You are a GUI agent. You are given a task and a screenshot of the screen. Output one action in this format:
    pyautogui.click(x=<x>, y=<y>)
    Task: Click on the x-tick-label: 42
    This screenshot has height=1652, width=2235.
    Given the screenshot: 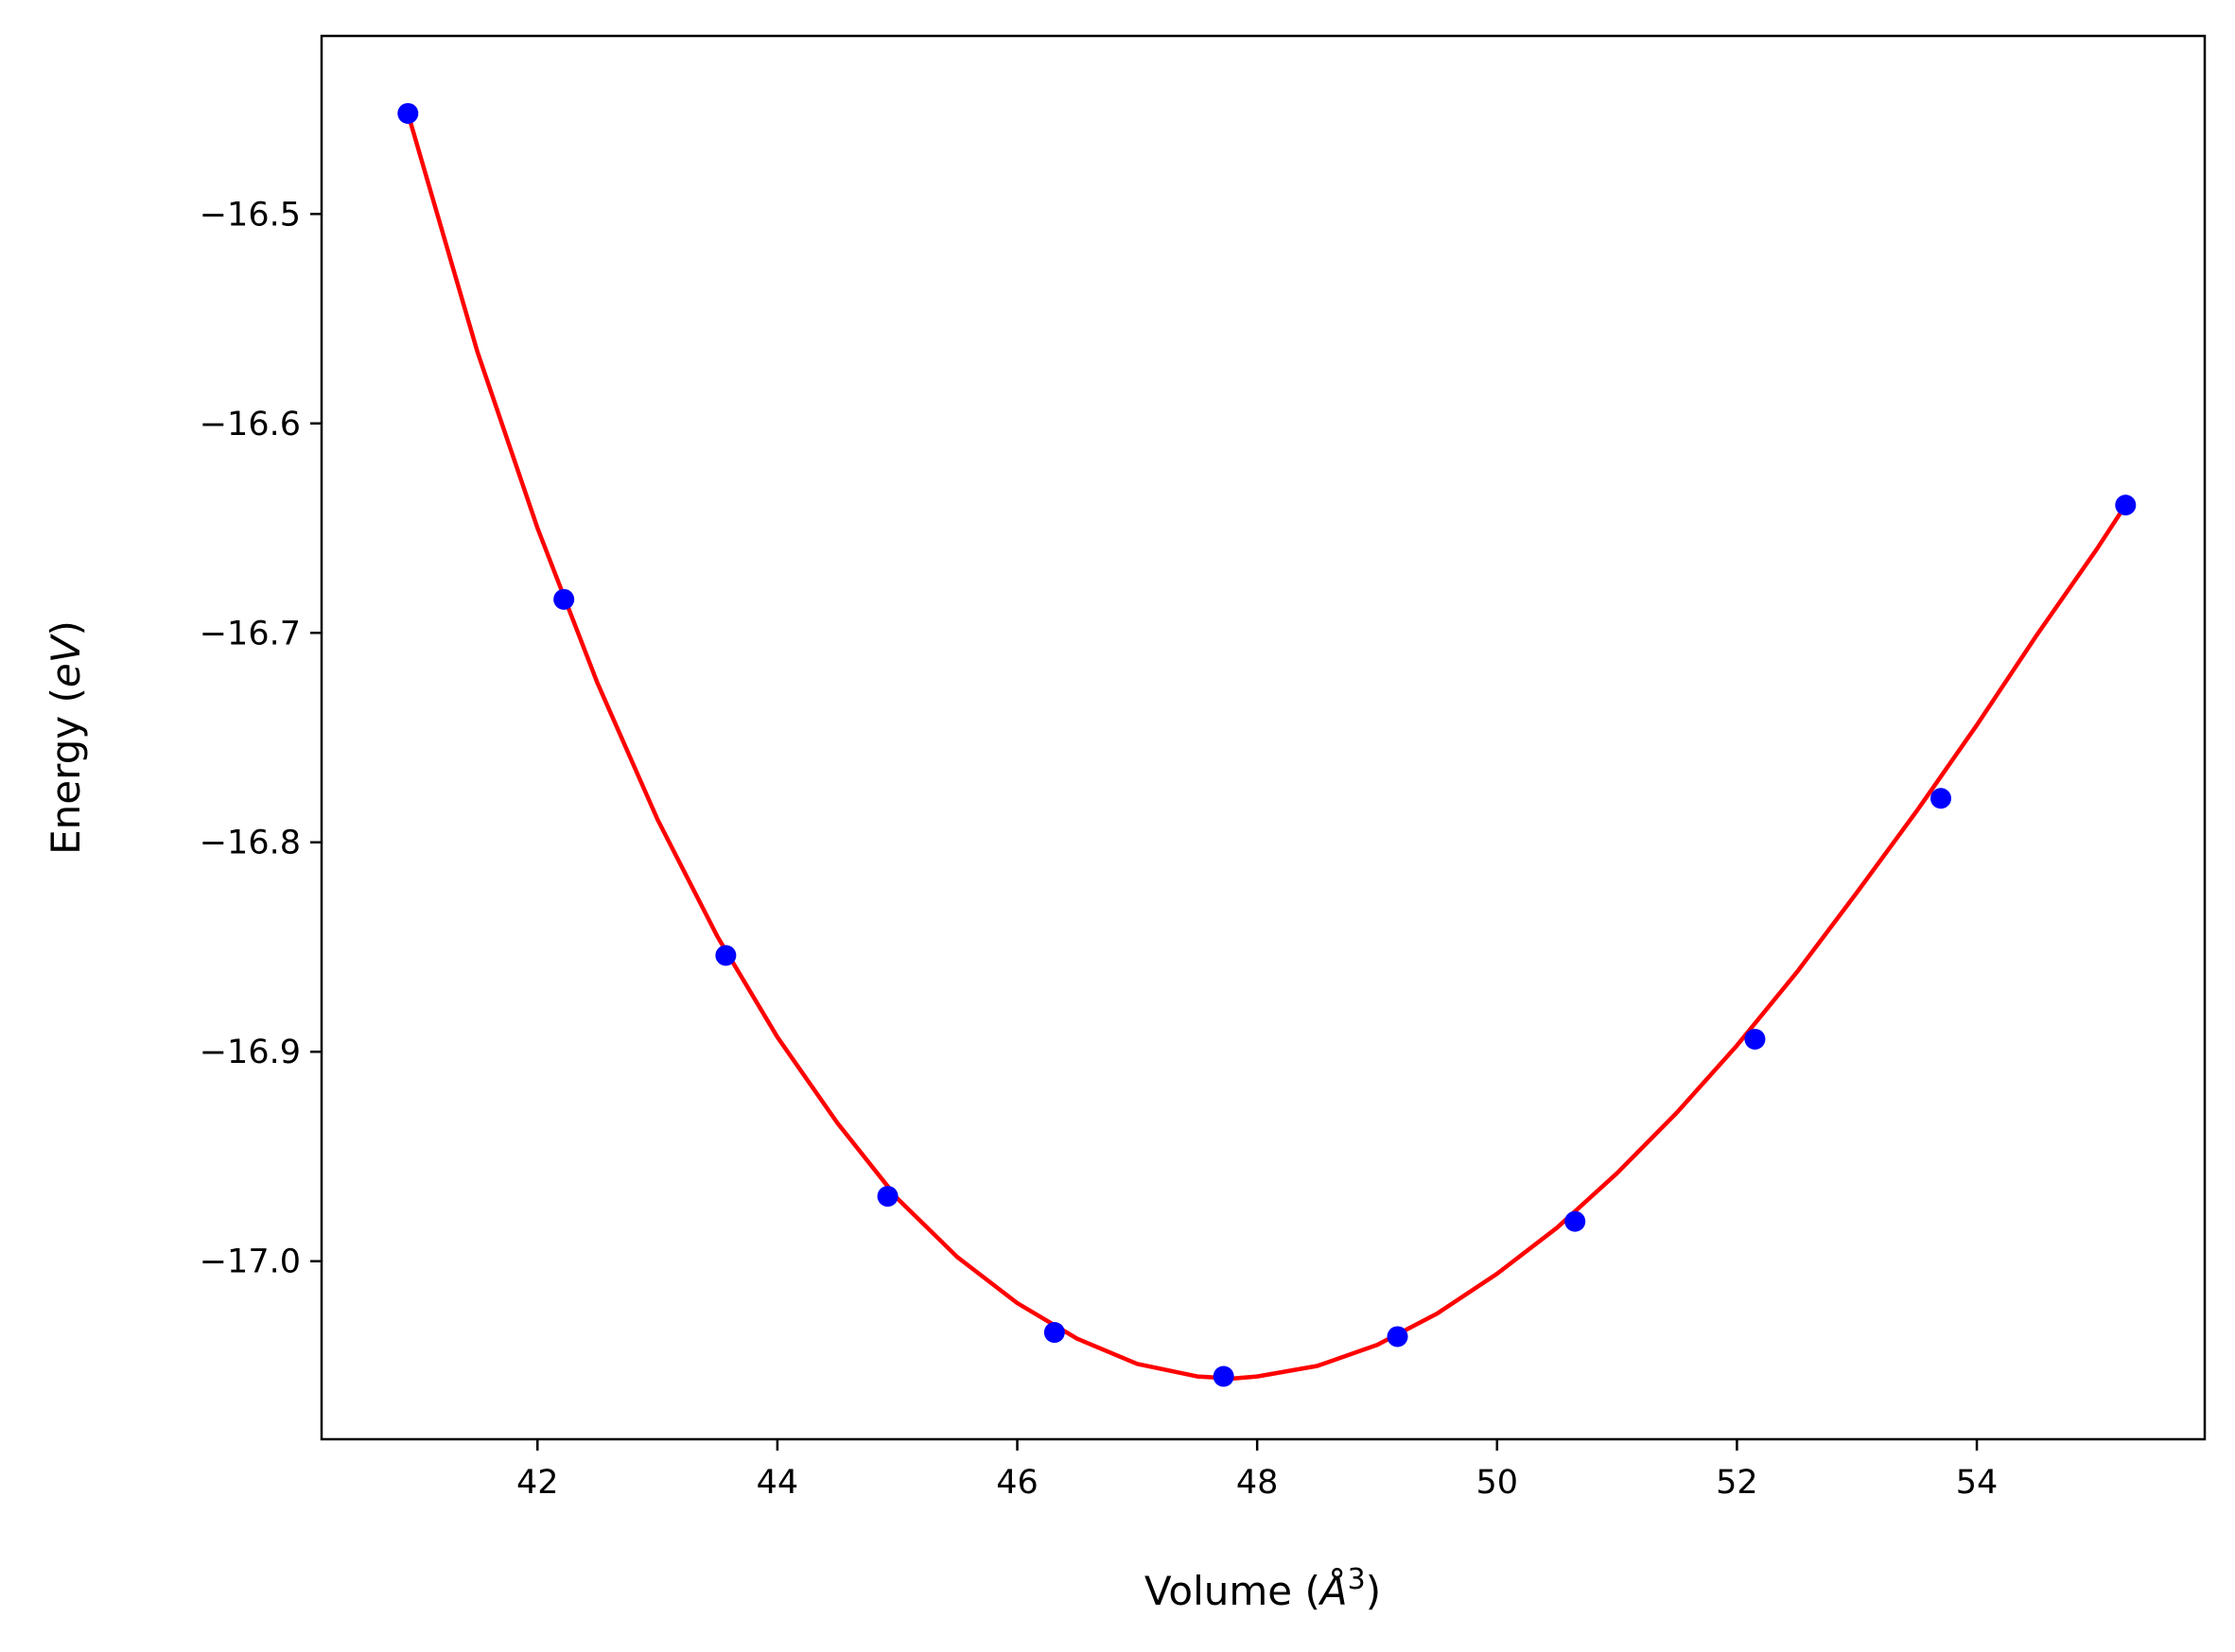 What is the action you would take?
    pyautogui.click(x=537, y=1483)
    